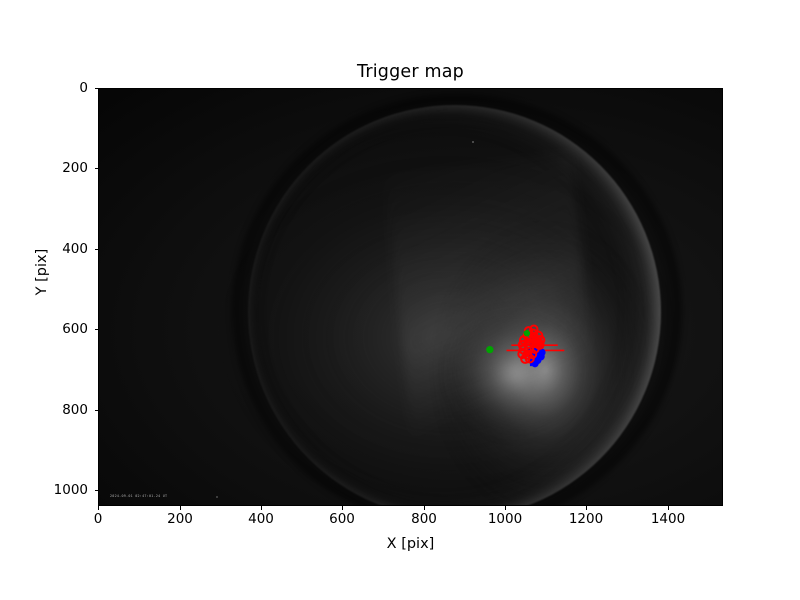 The image size is (800, 600). Describe the element at coordinates (342, 519) in the screenshot. I see `xtick-label: 600` at that location.